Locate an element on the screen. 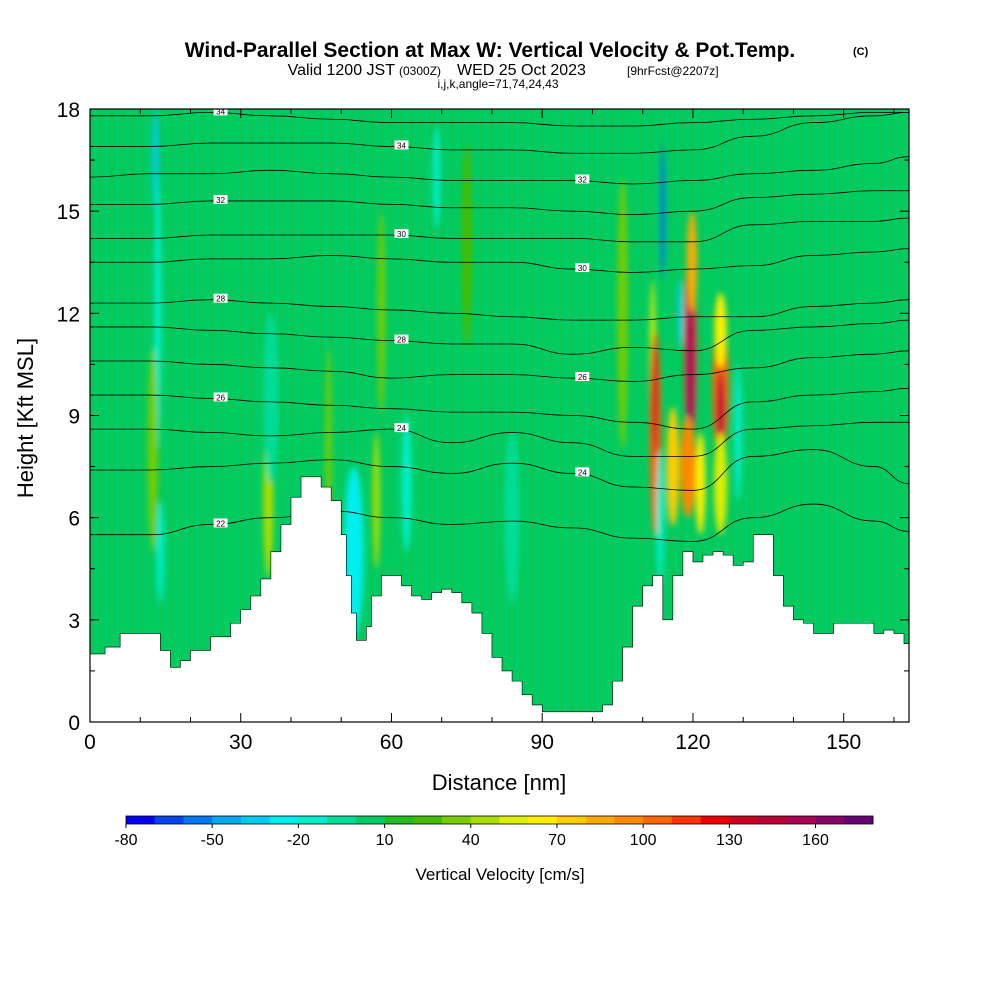 Image resolution: width=1000 pixels, height=1000 pixels. theta-contour-label: 22 is located at coordinates (220, 523).